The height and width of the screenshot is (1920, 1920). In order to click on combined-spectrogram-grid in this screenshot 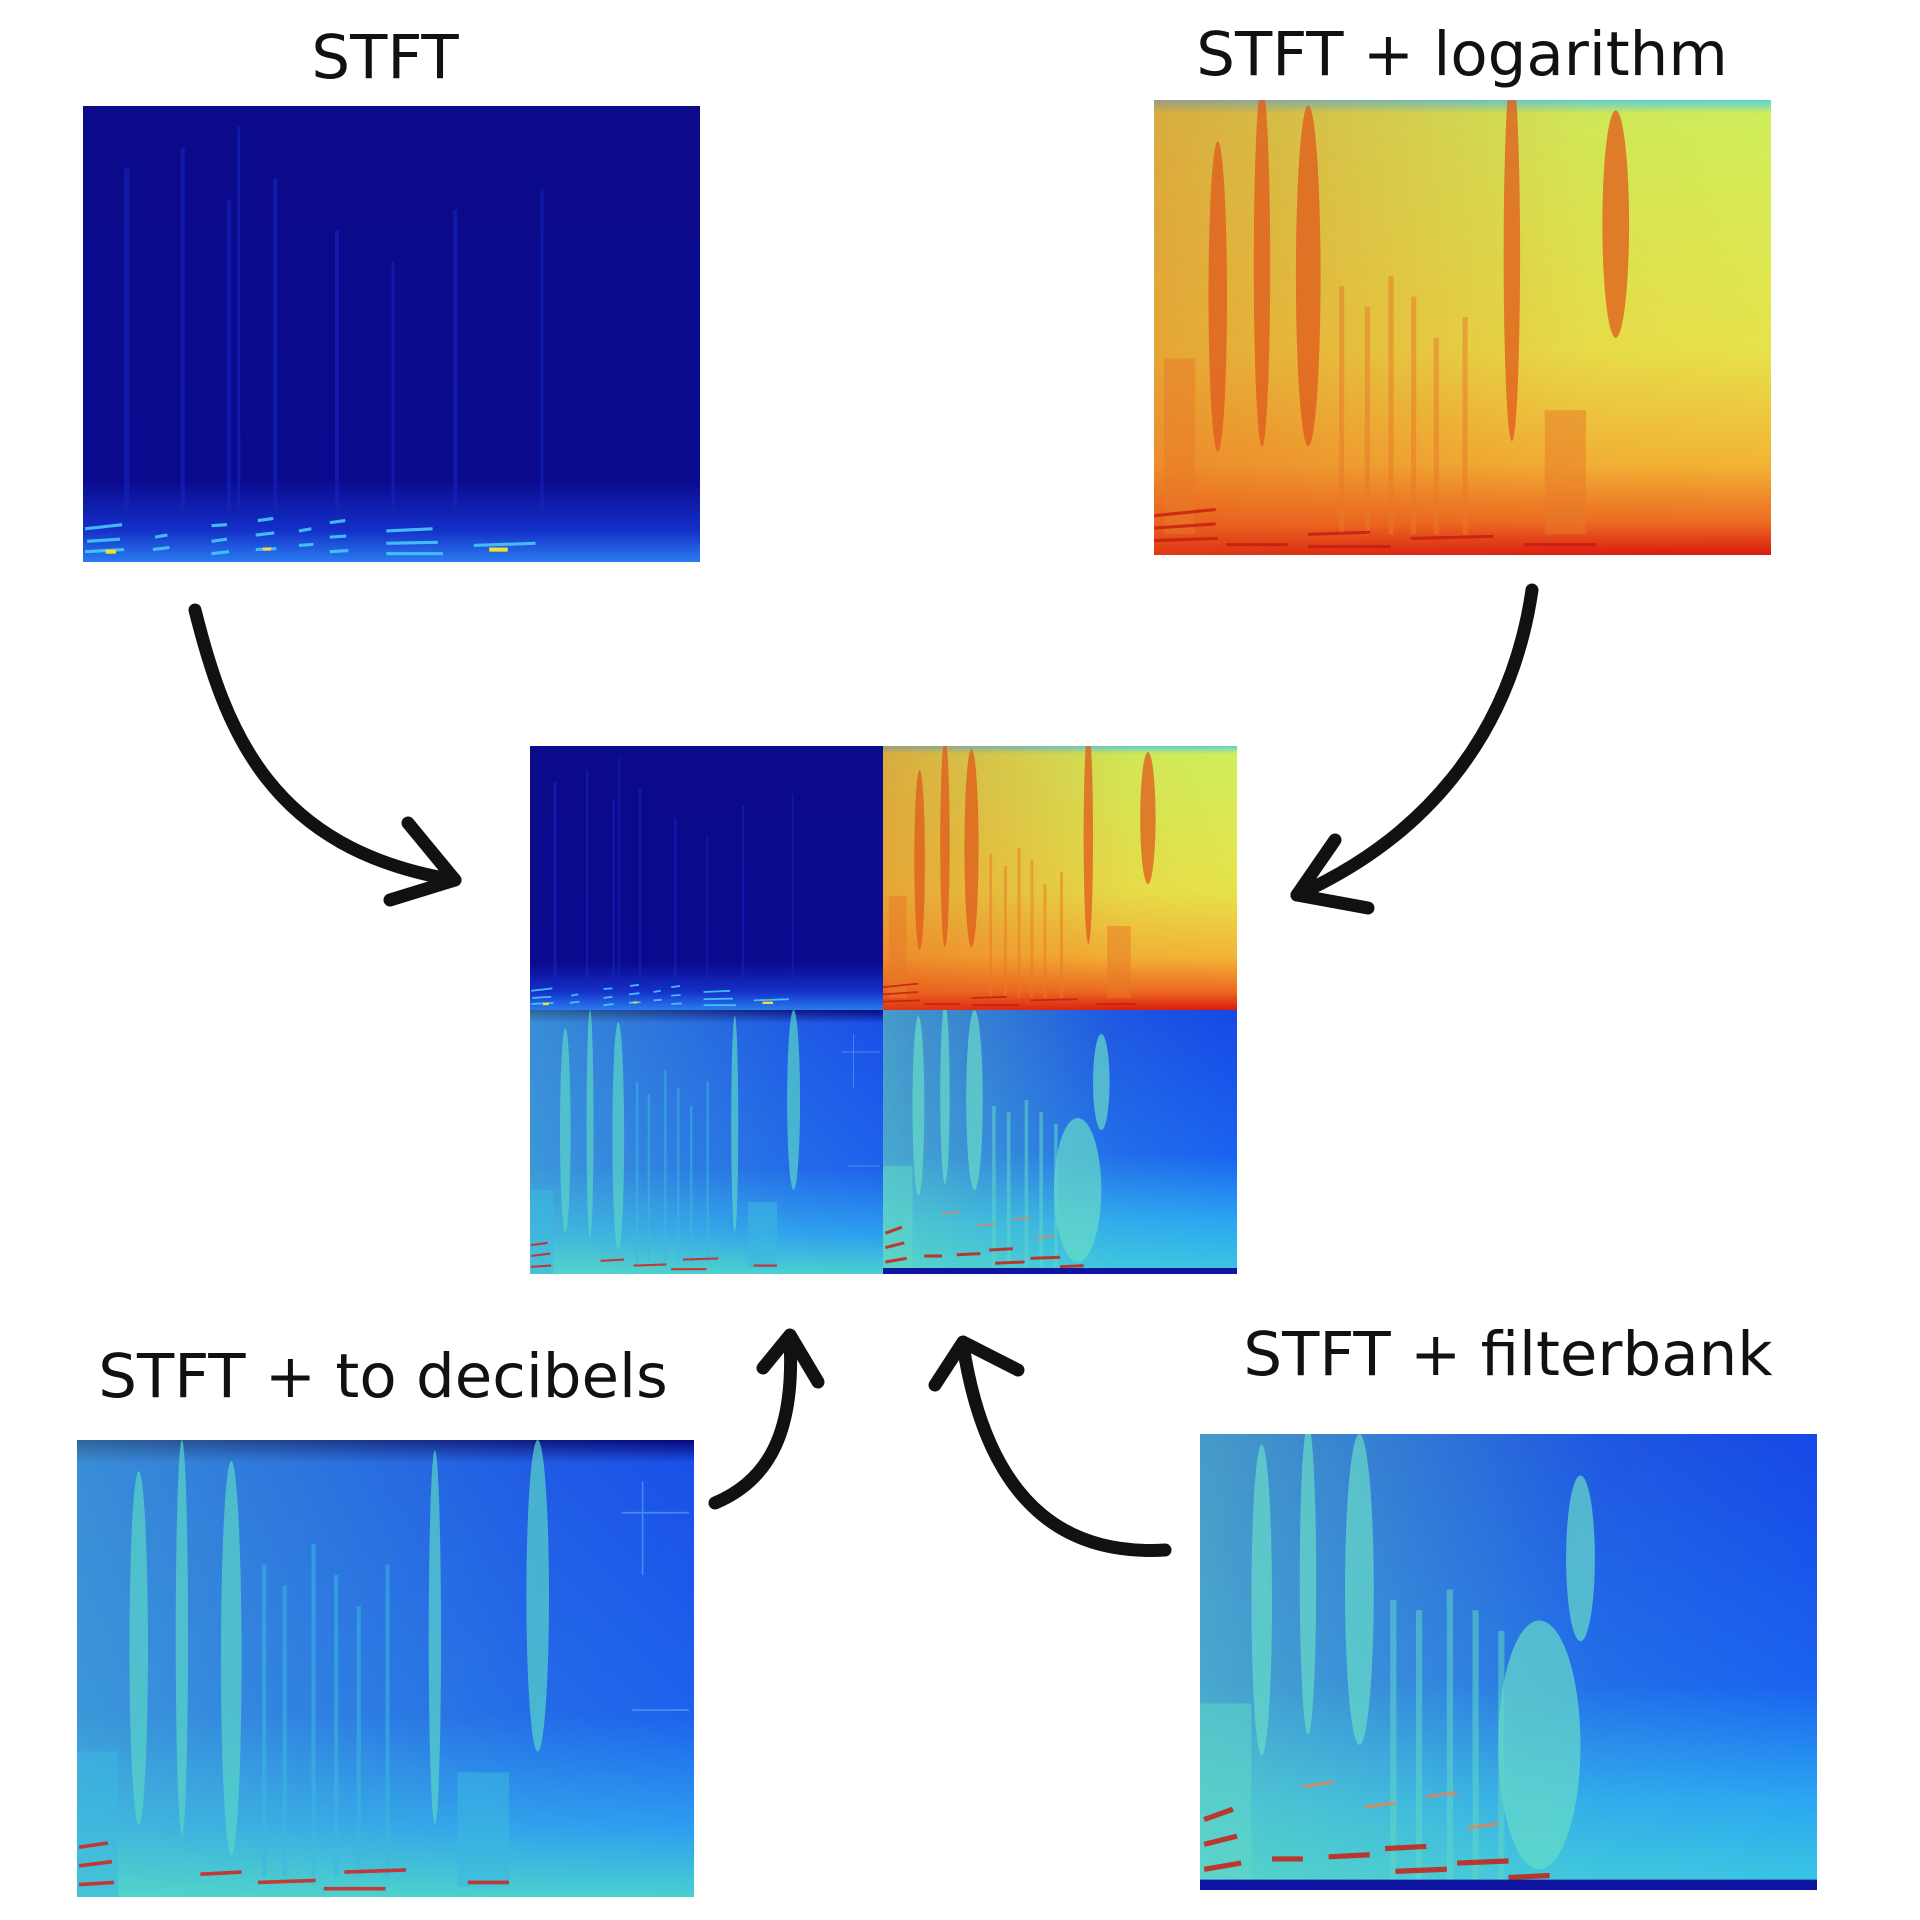, I will do `click(883, 1010)`.